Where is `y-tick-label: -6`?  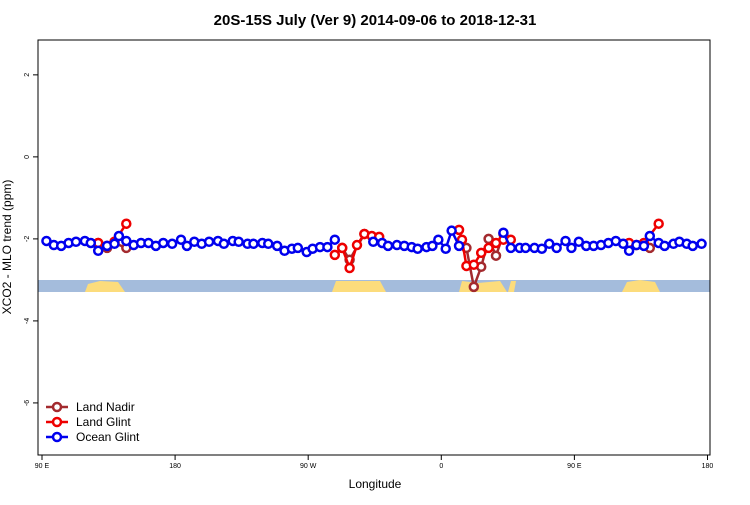 y-tick-label: -6 is located at coordinates (27, 403).